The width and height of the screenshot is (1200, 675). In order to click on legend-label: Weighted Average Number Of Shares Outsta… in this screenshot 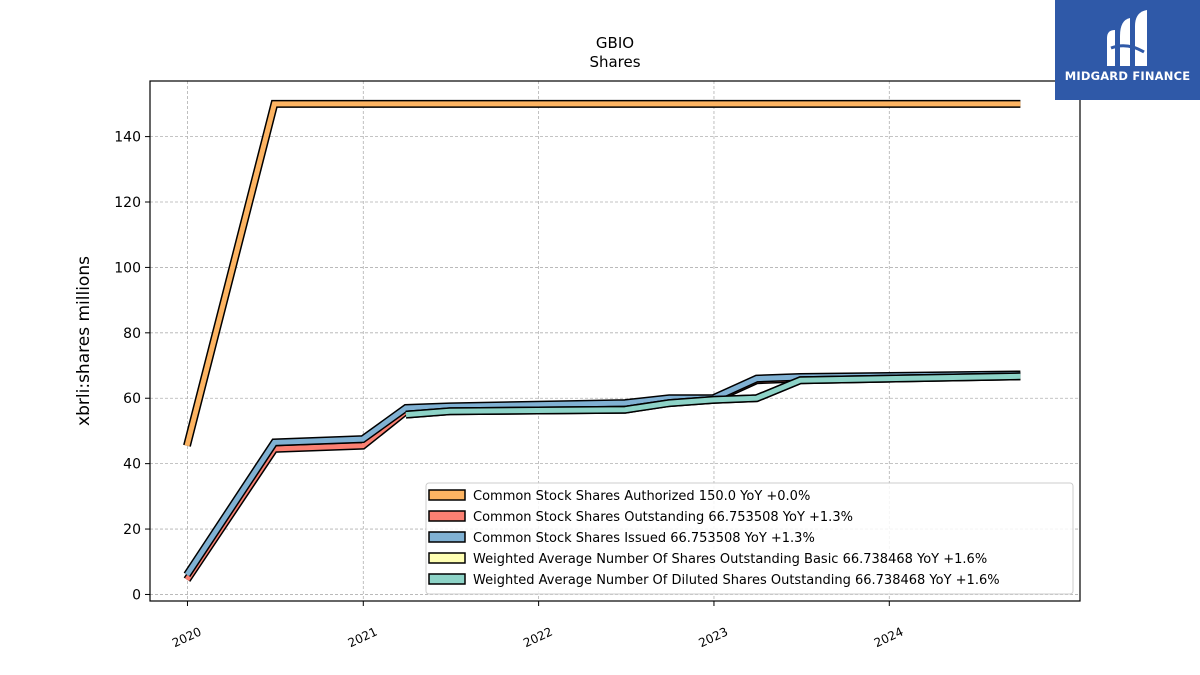, I will do `click(730, 559)`.